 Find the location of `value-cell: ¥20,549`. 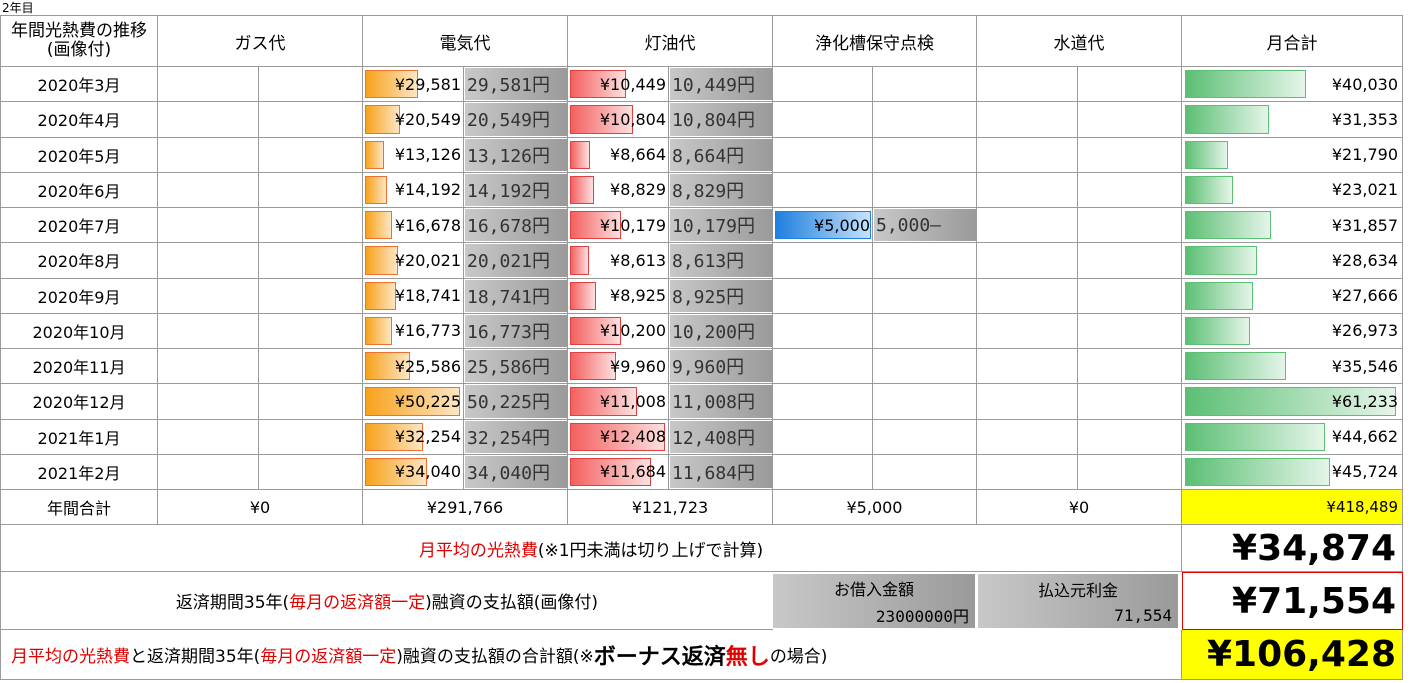

value-cell: ¥20,549 is located at coordinates (413, 120).